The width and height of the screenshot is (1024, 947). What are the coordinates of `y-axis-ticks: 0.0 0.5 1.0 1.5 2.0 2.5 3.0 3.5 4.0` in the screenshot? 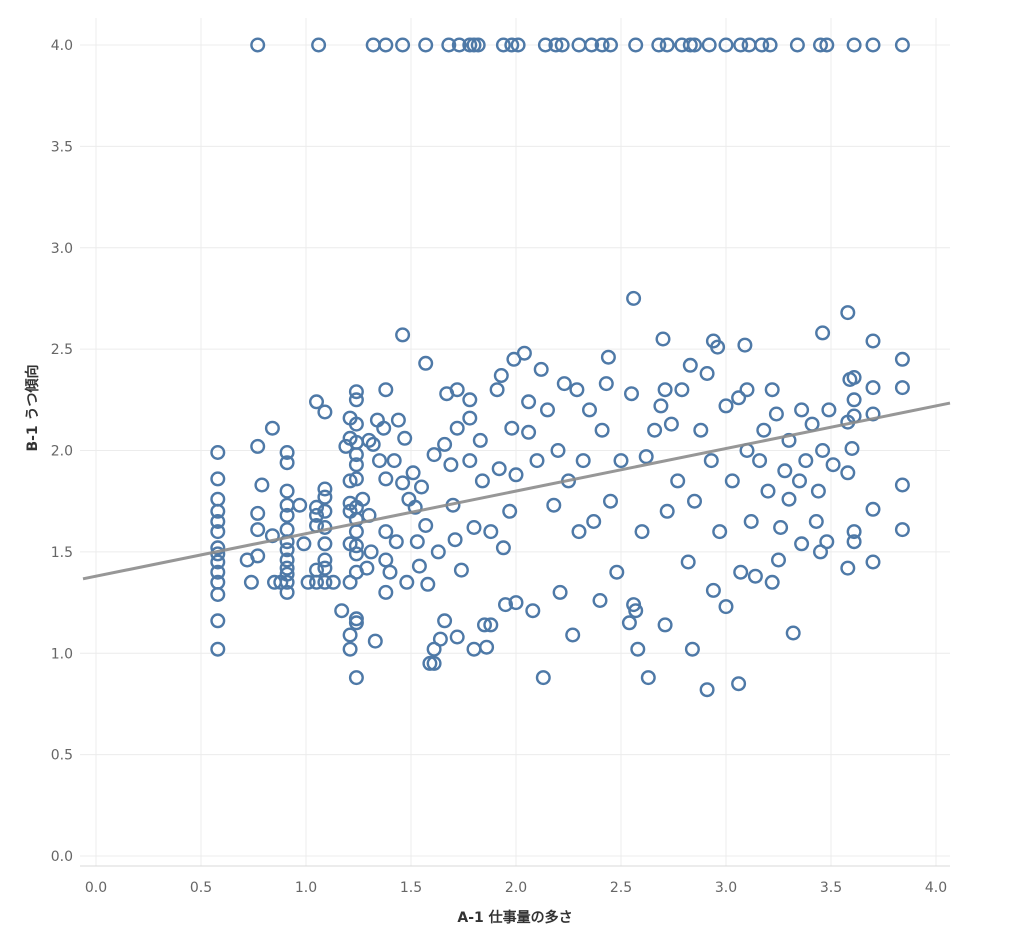 It's located at (62, 451).